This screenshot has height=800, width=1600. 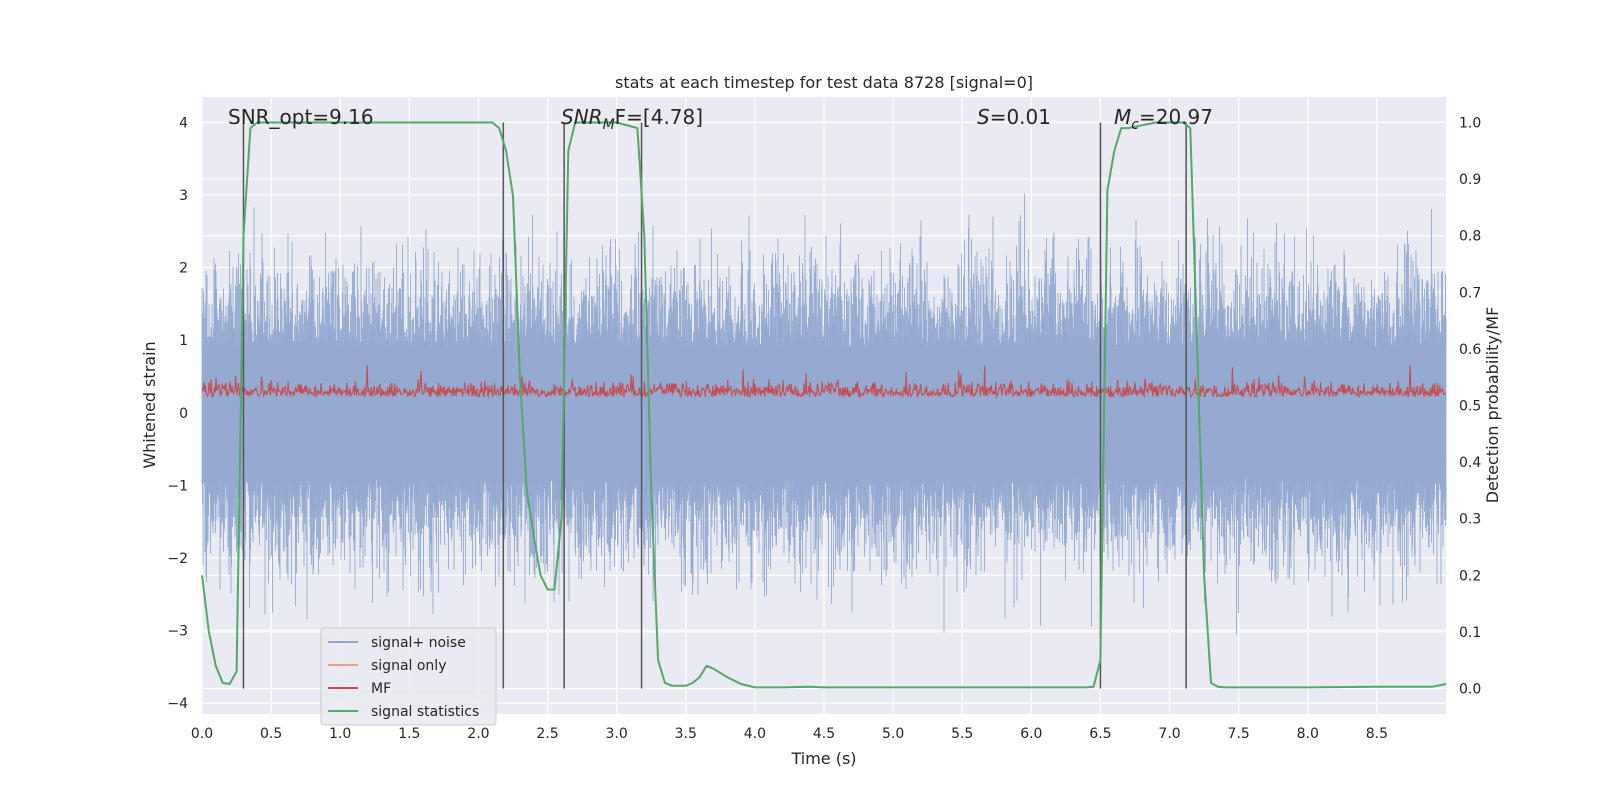 What do you see at coordinates (1470, 463) in the screenshot?
I see `right-tick-label: 0.4` at bounding box center [1470, 463].